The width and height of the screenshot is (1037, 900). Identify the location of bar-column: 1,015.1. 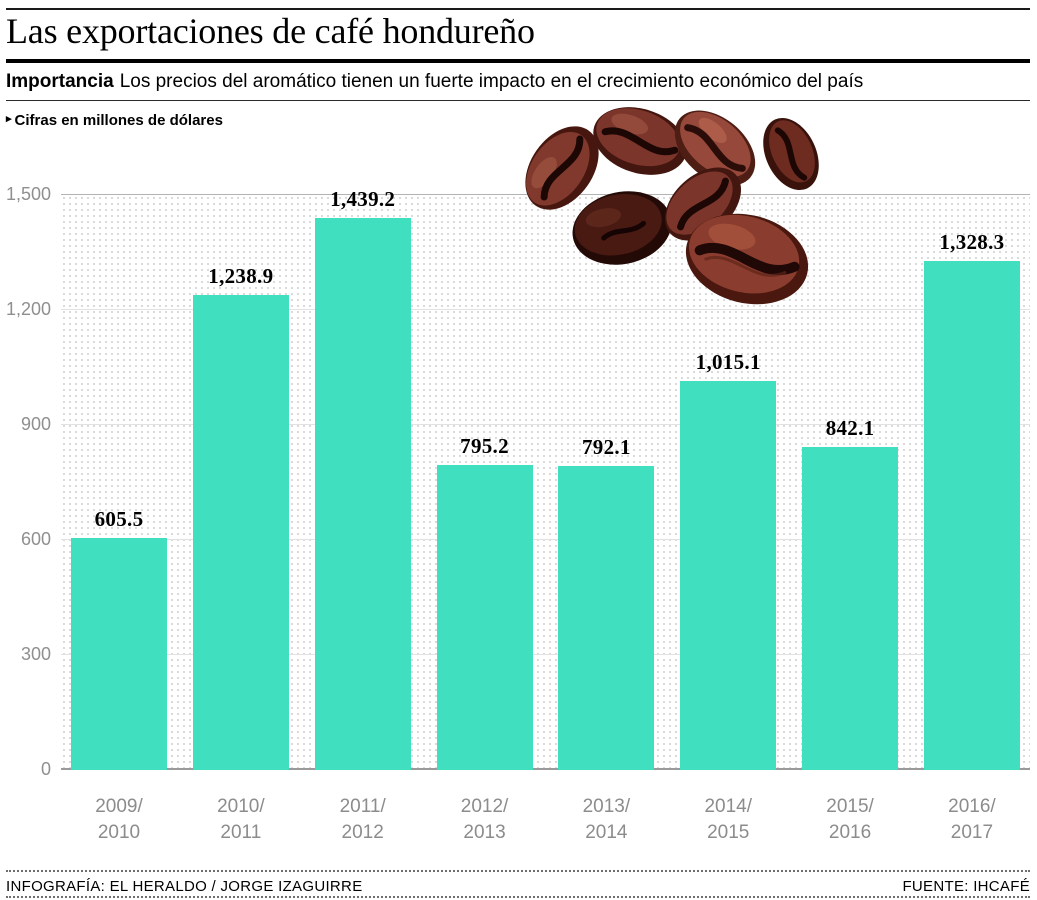
(728, 482).